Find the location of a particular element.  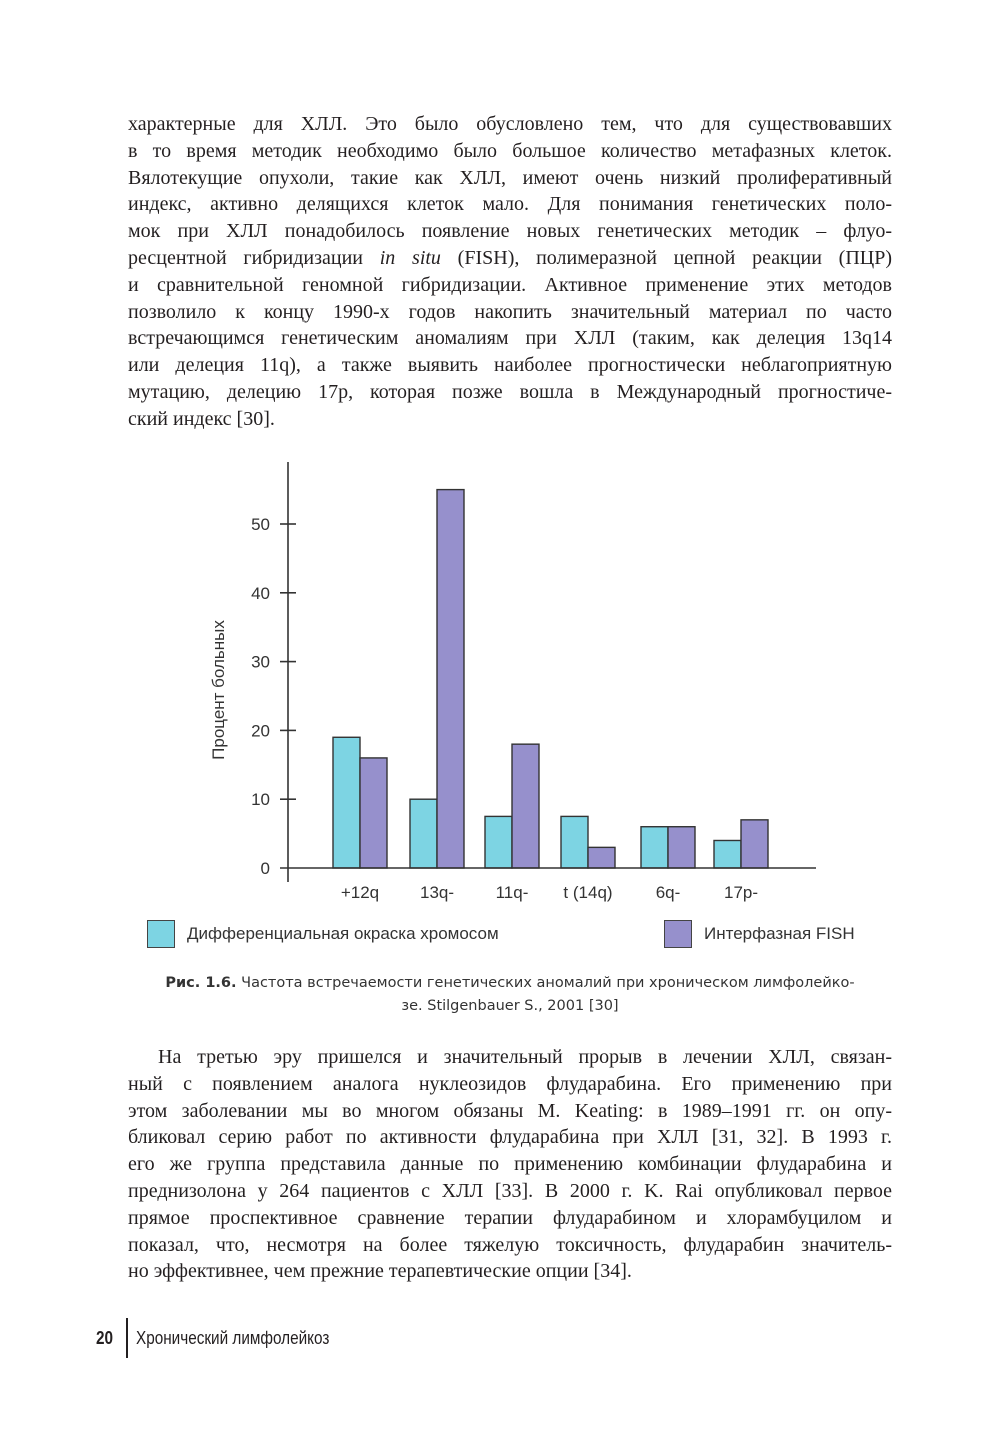

text-line: ский индекс [30]. is located at coordinates (201, 418).